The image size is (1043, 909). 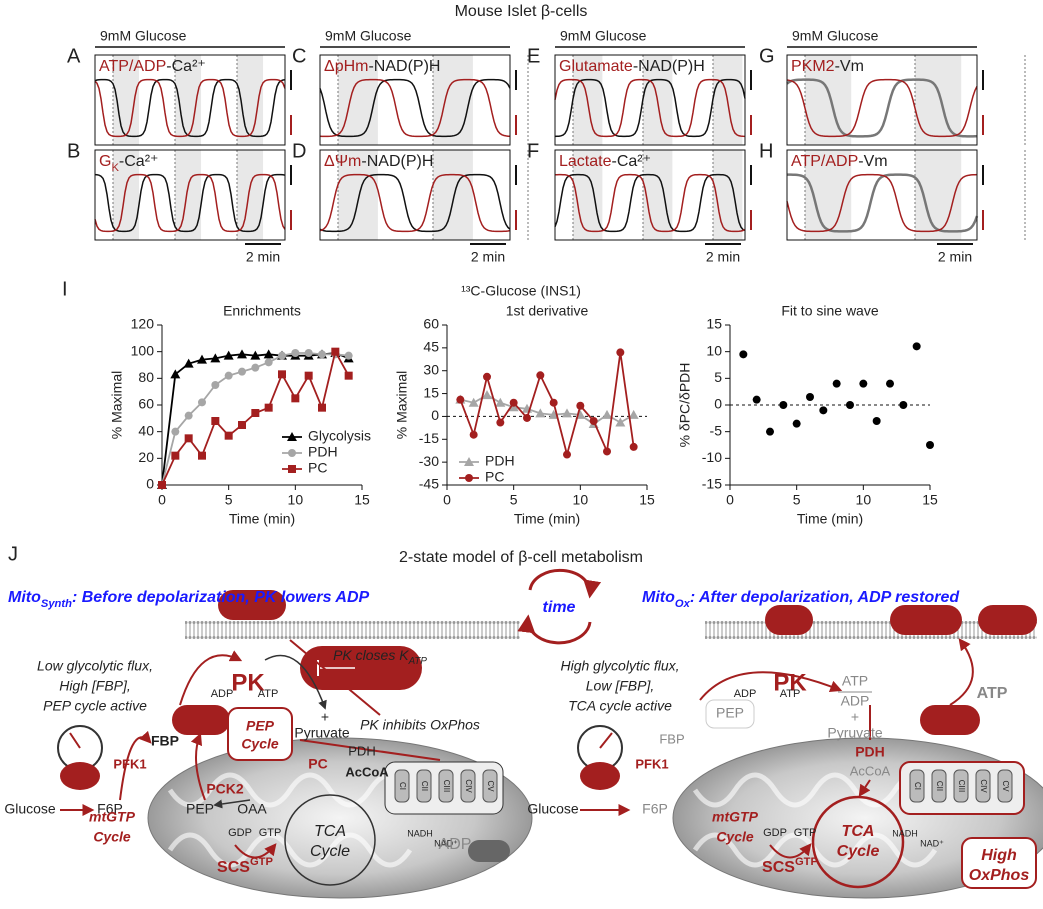 What do you see at coordinates (150, 484) in the screenshot?
I see `y-tick-label: 0` at bounding box center [150, 484].